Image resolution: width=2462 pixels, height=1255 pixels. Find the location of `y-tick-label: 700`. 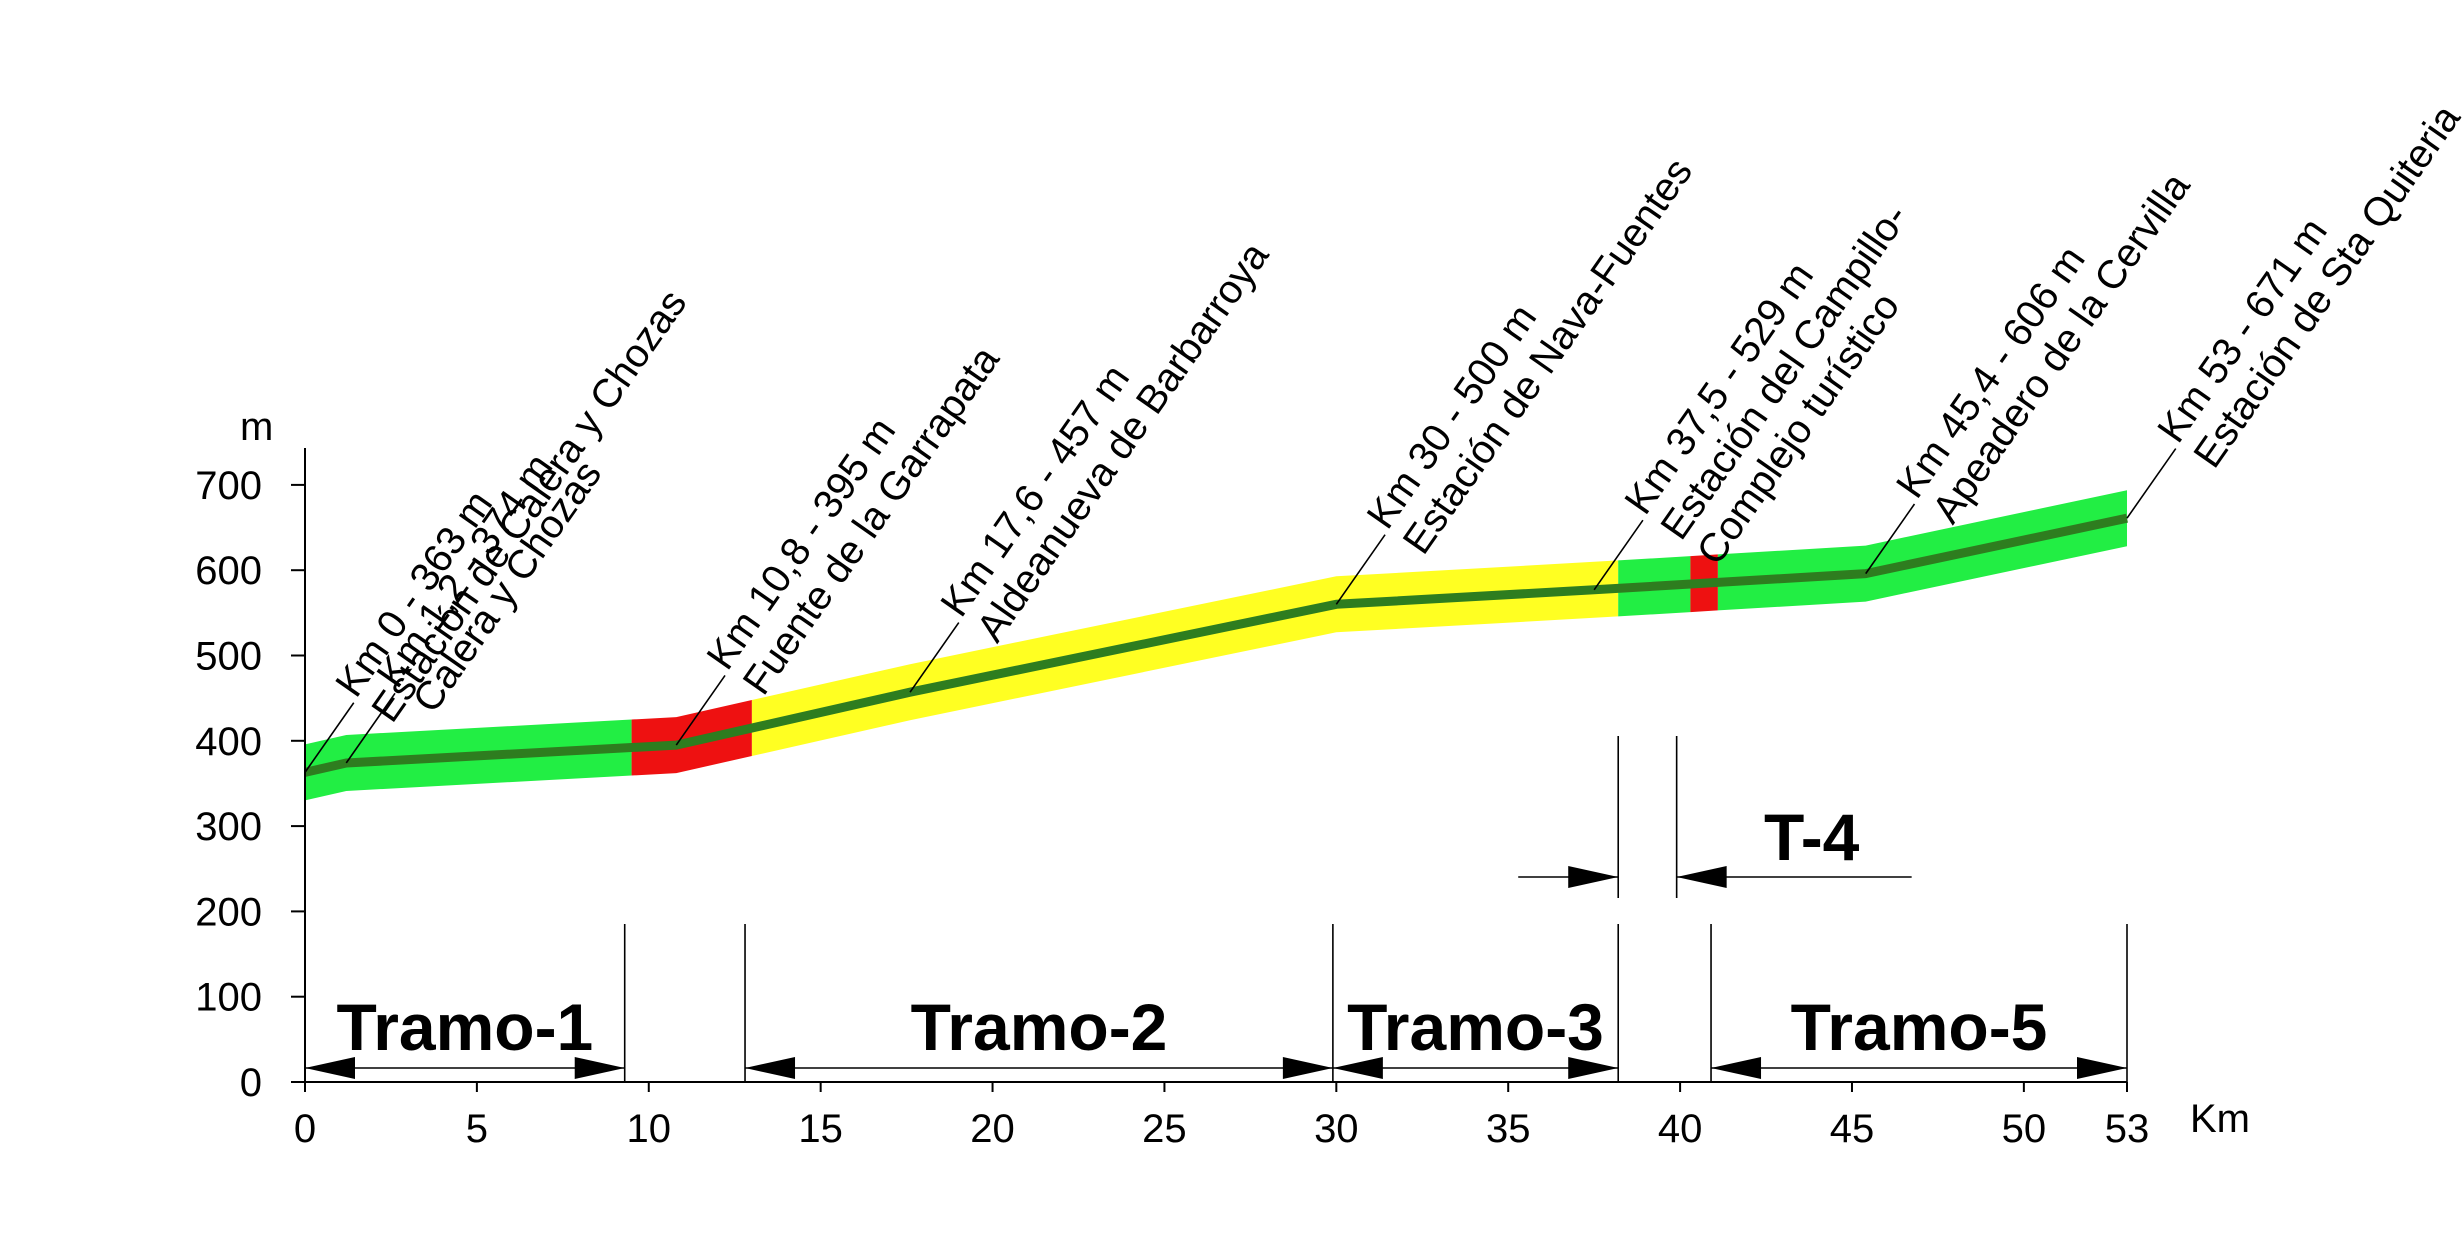

y-tick-label: 700 is located at coordinates (228, 486).